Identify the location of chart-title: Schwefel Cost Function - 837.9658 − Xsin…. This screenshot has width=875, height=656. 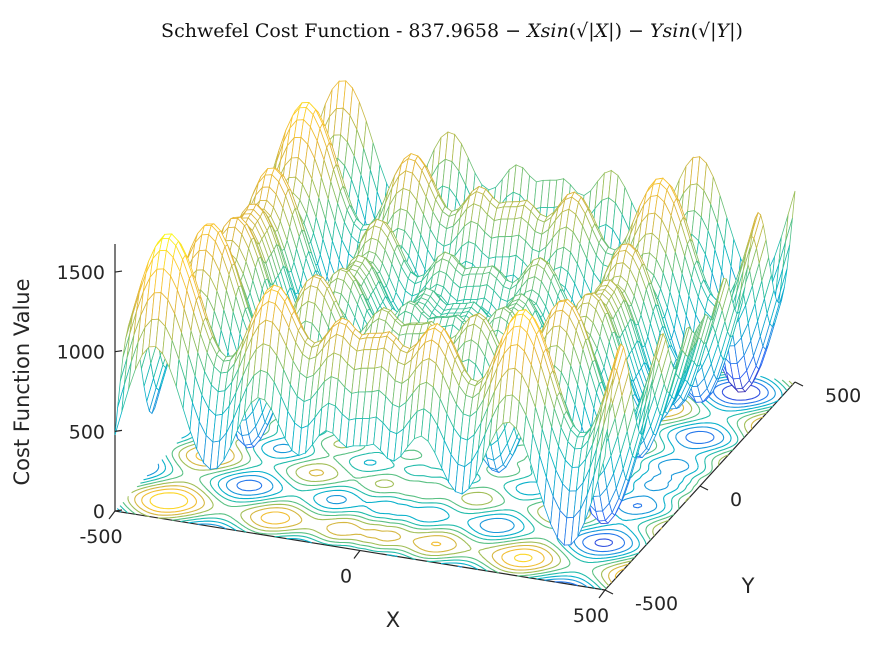
(452, 31).